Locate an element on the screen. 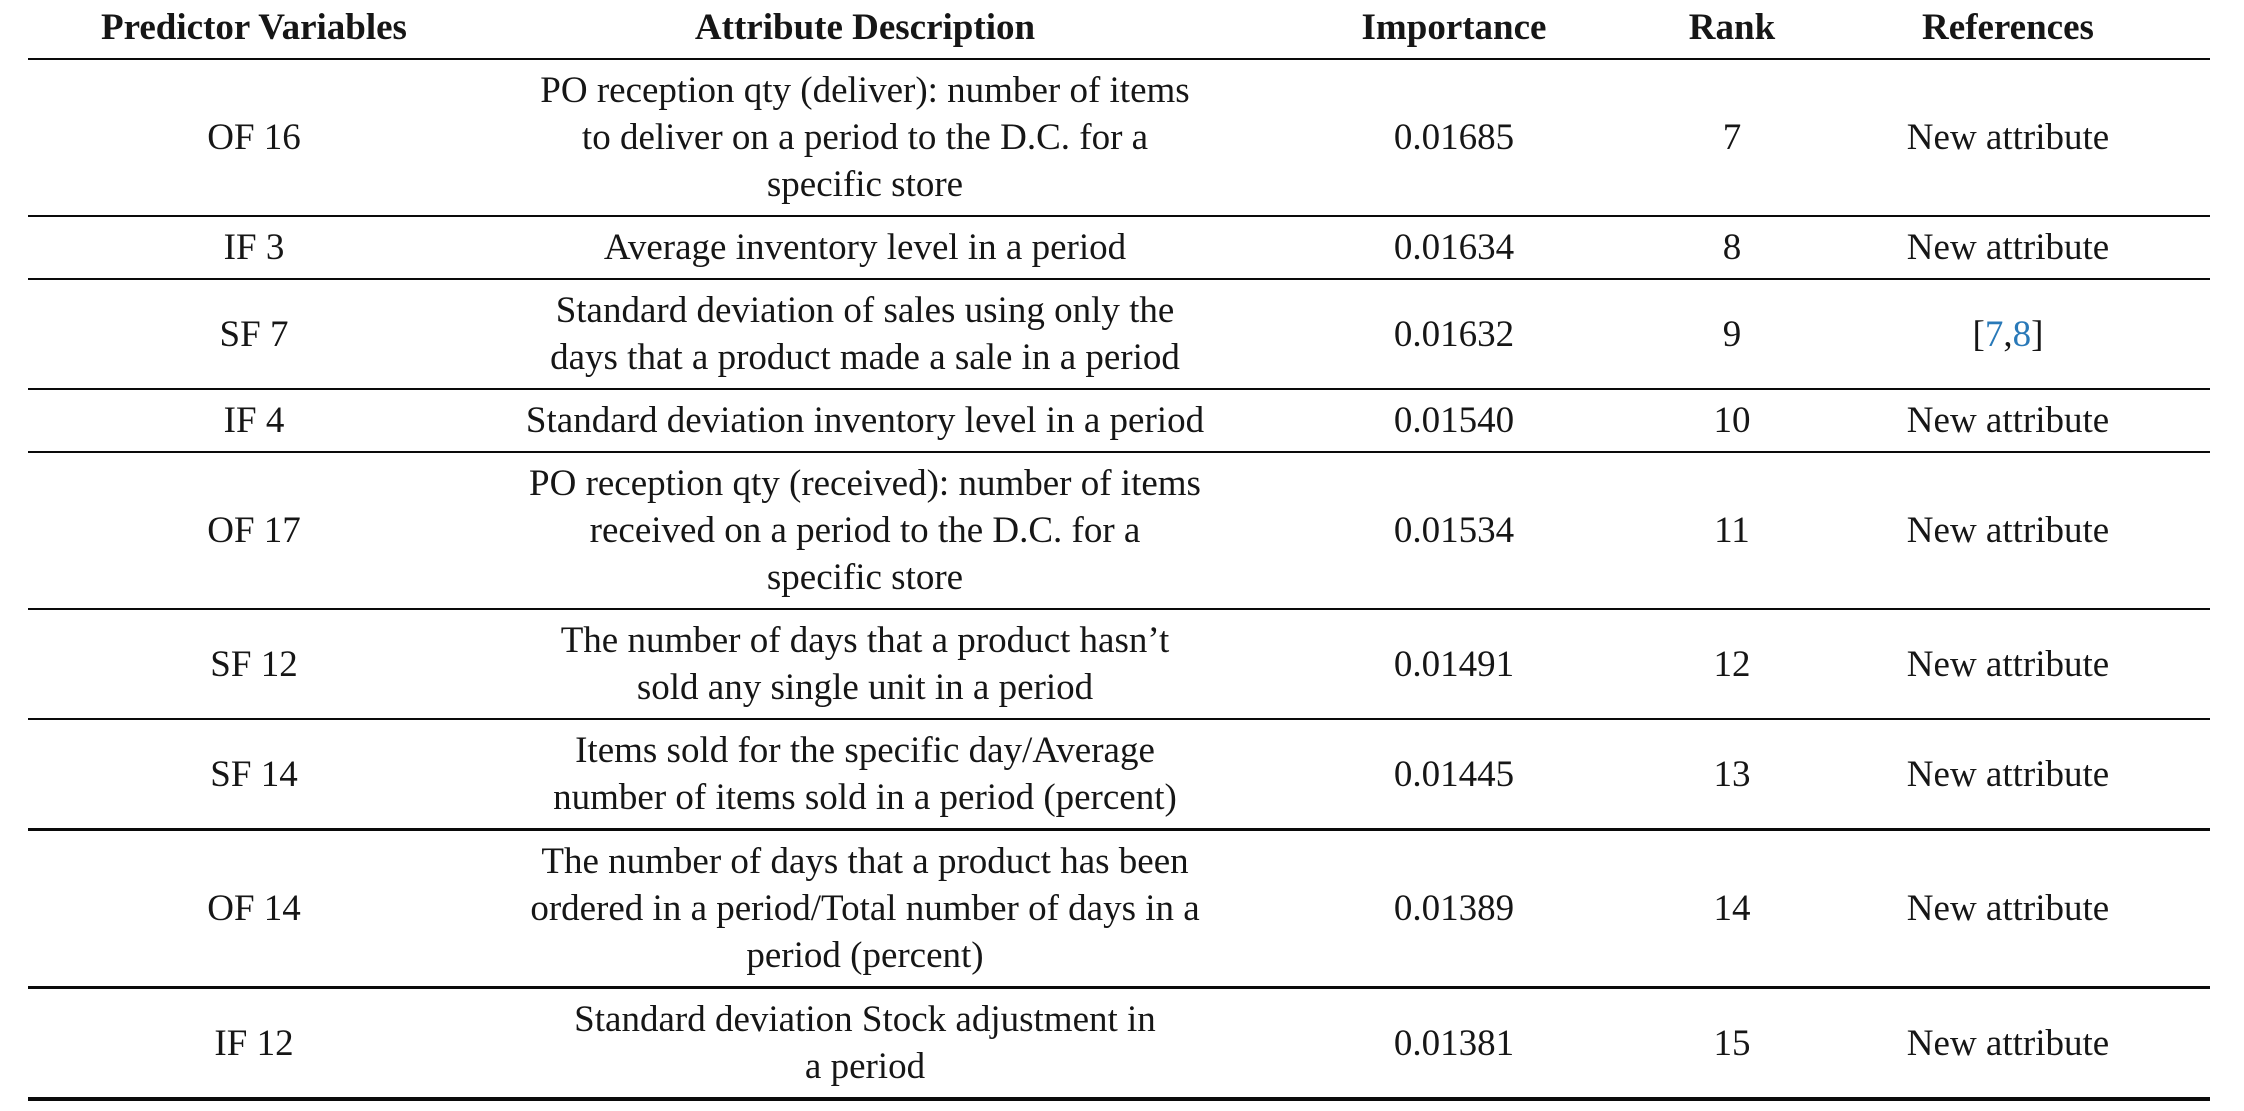 The image size is (2244, 1111). cell-importance: 0.01540 is located at coordinates (1454, 420).